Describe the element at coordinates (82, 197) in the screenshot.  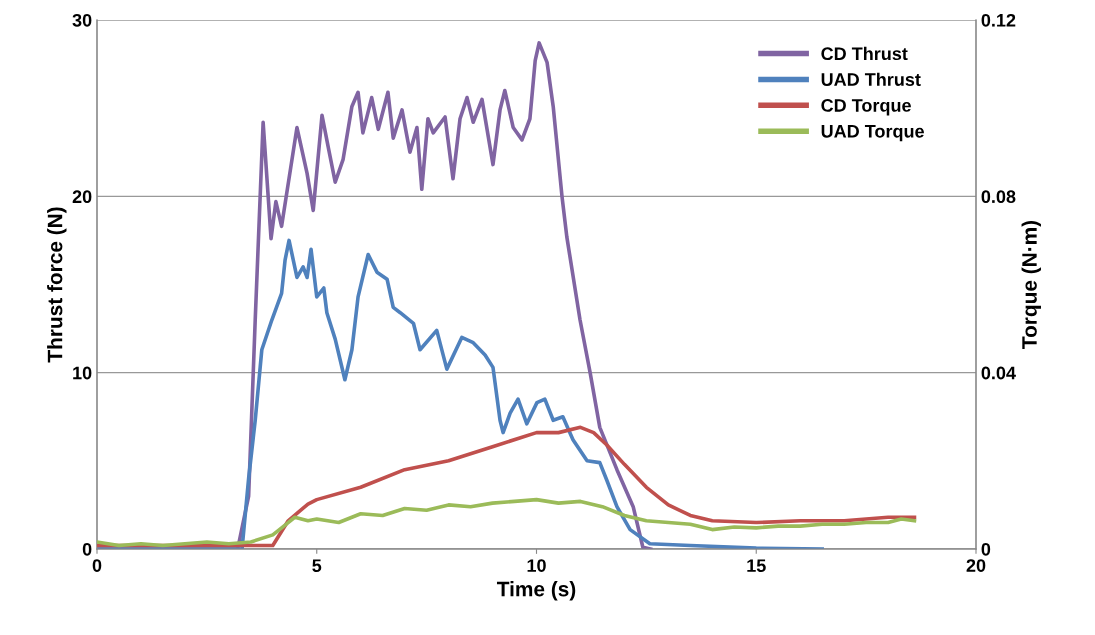
I see `y-tick-label: 20` at that location.